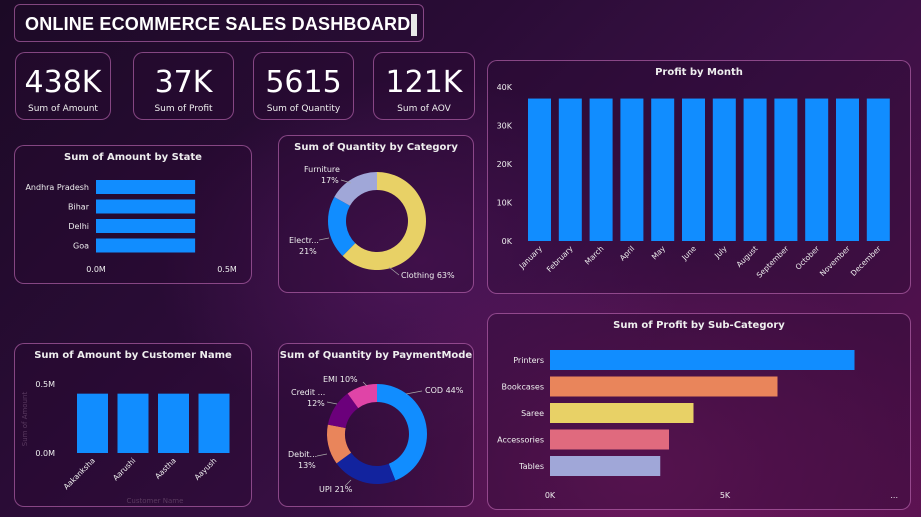 This screenshot has height=517, width=921. Describe the element at coordinates (808, 257) in the screenshot. I see `x-tick-label: October` at that location.